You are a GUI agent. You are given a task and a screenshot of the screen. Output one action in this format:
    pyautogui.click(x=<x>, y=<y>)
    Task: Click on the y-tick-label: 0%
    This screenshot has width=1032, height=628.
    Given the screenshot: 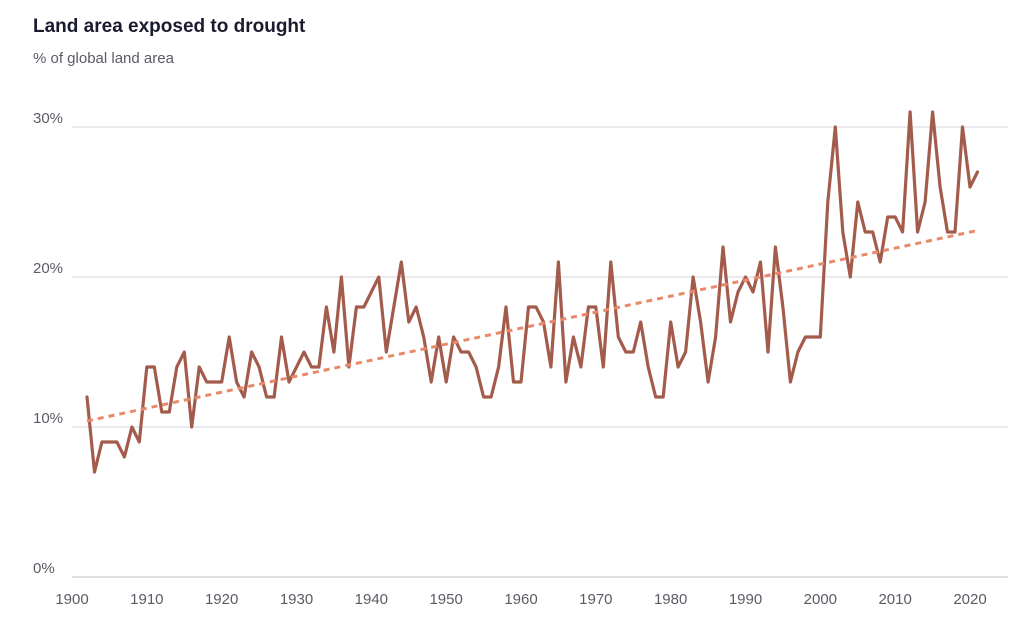 What is the action you would take?
    pyautogui.click(x=44, y=568)
    